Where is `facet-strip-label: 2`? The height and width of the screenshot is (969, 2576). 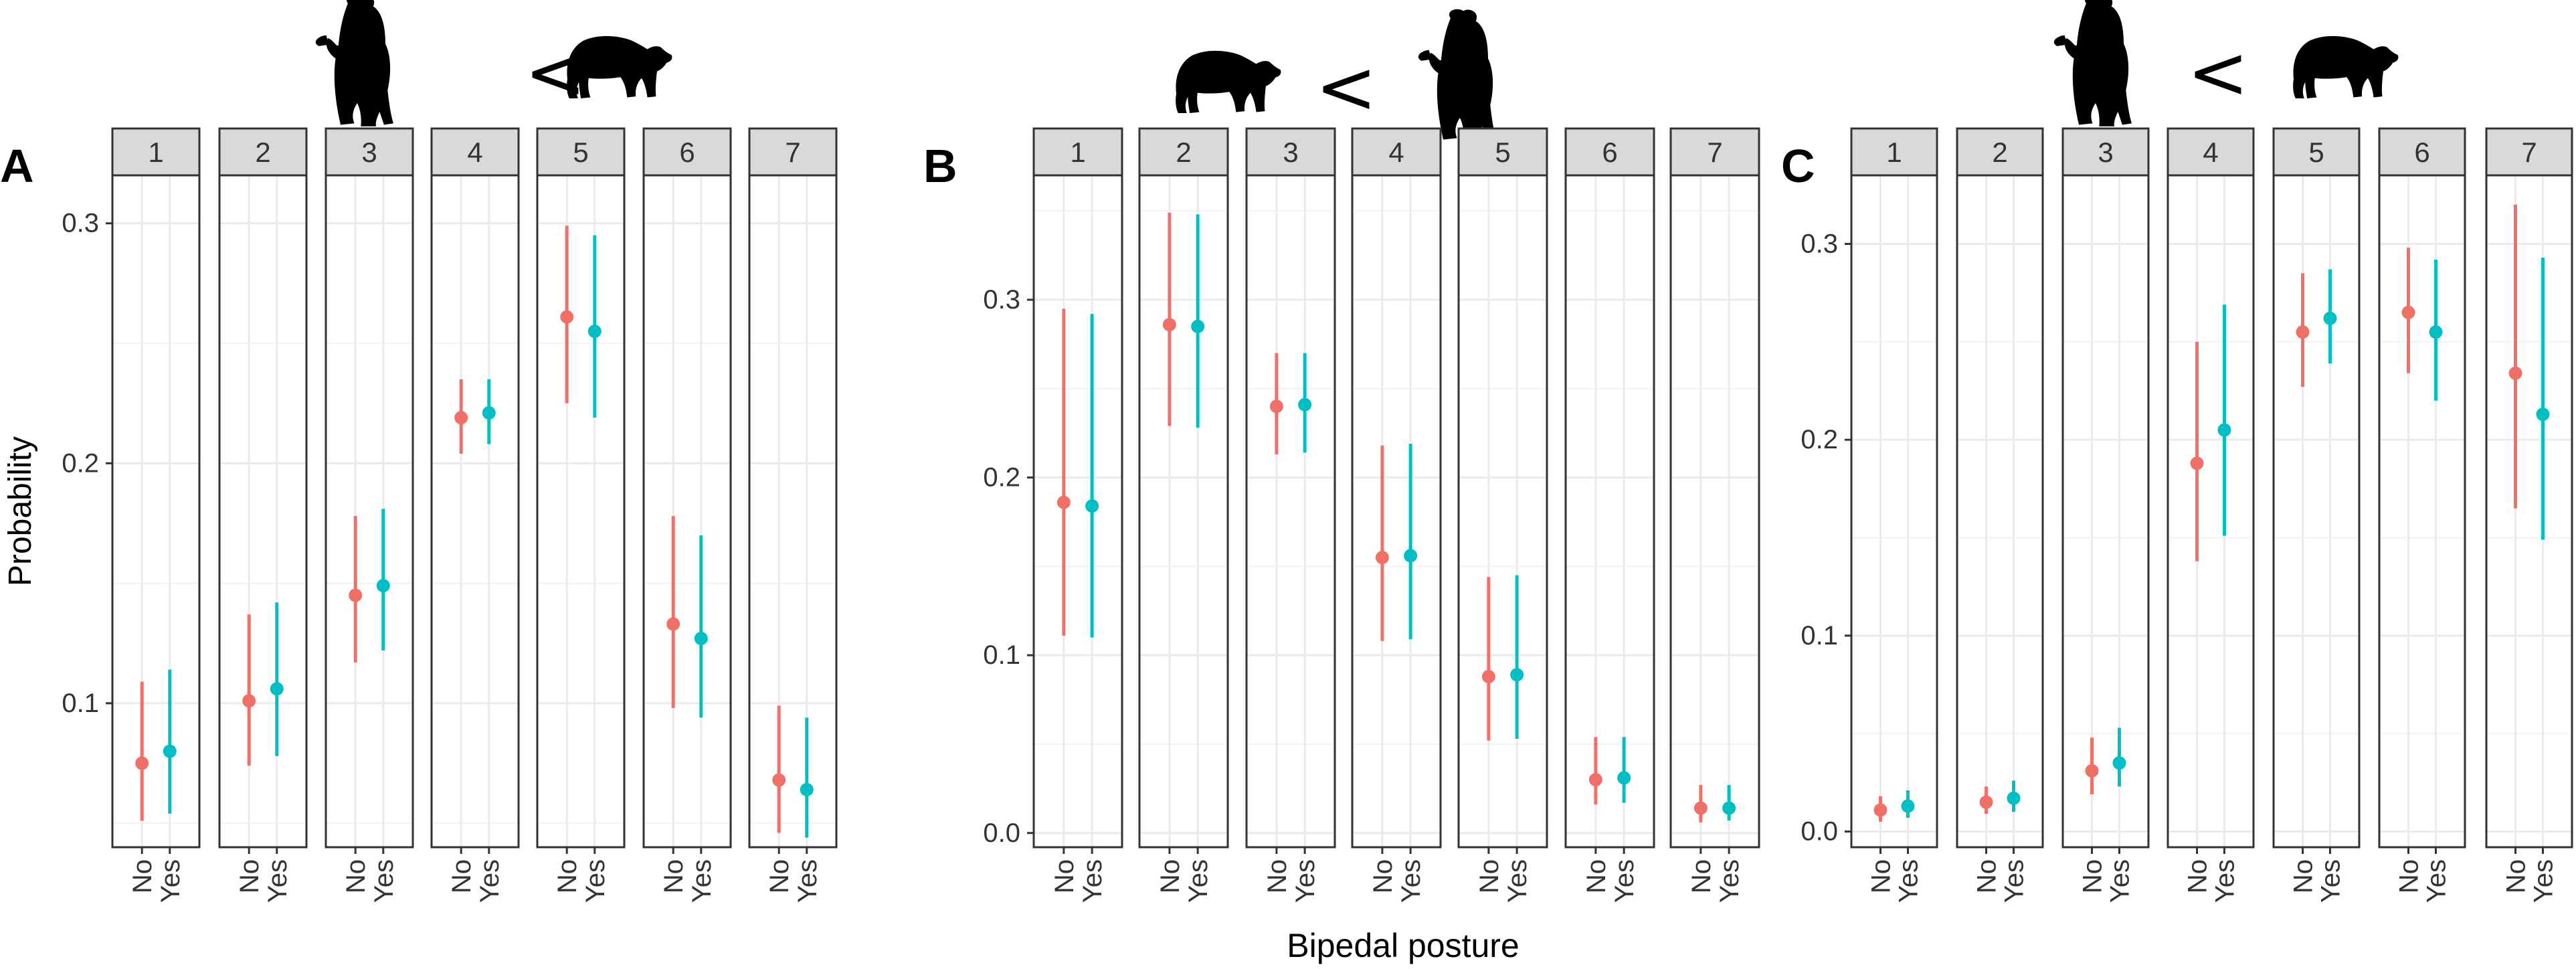
facet-strip-label: 2 is located at coordinates (262, 152).